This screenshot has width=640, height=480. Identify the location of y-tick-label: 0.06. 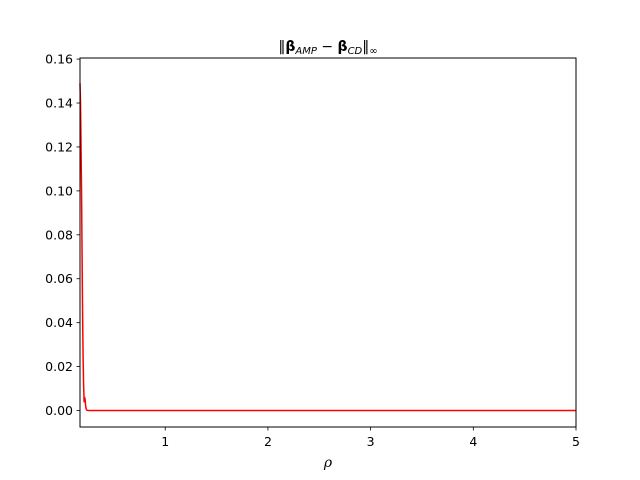
(59, 278).